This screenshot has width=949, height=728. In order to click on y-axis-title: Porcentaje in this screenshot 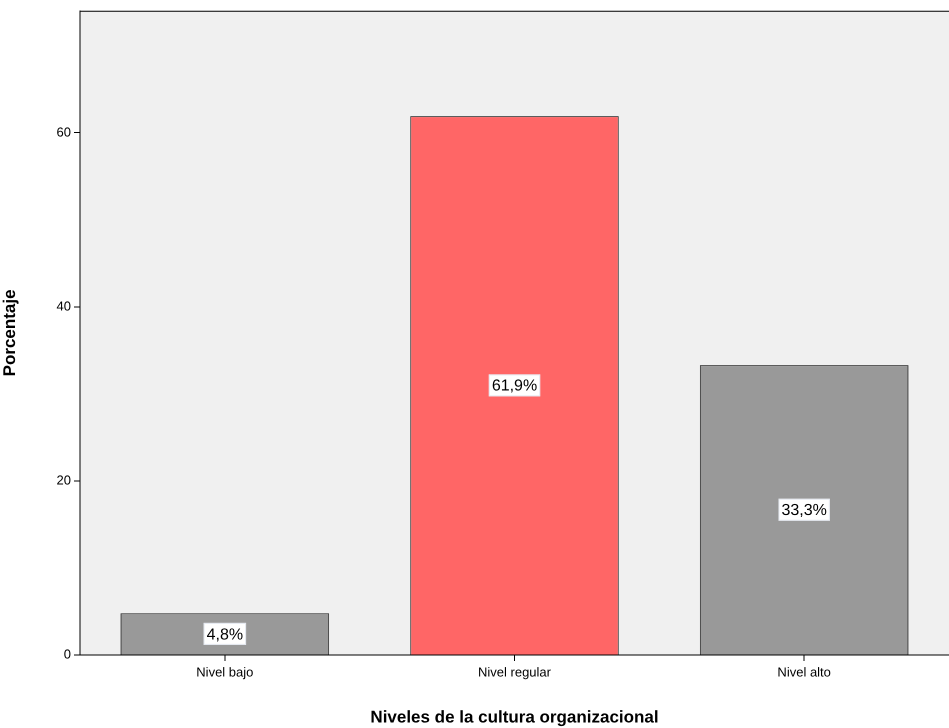, I will do `click(9, 332)`.